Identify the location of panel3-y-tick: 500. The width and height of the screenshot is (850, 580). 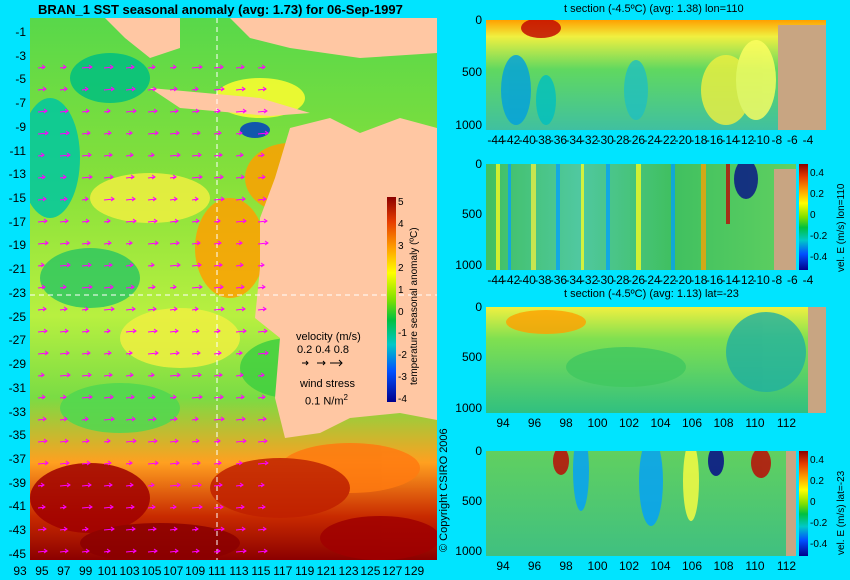
(471, 357).